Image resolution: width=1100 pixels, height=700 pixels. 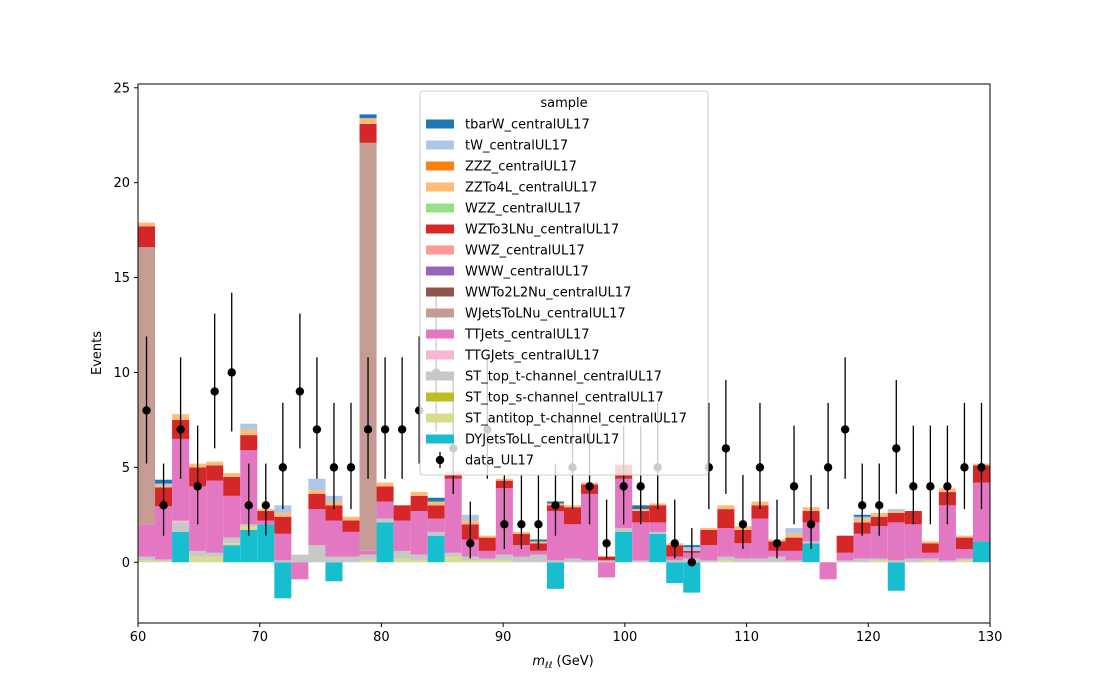 What do you see at coordinates (508, 125) in the screenshot?
I see `legend-item-0: tbarW_centralUL17` at bounding box center [508, 125].